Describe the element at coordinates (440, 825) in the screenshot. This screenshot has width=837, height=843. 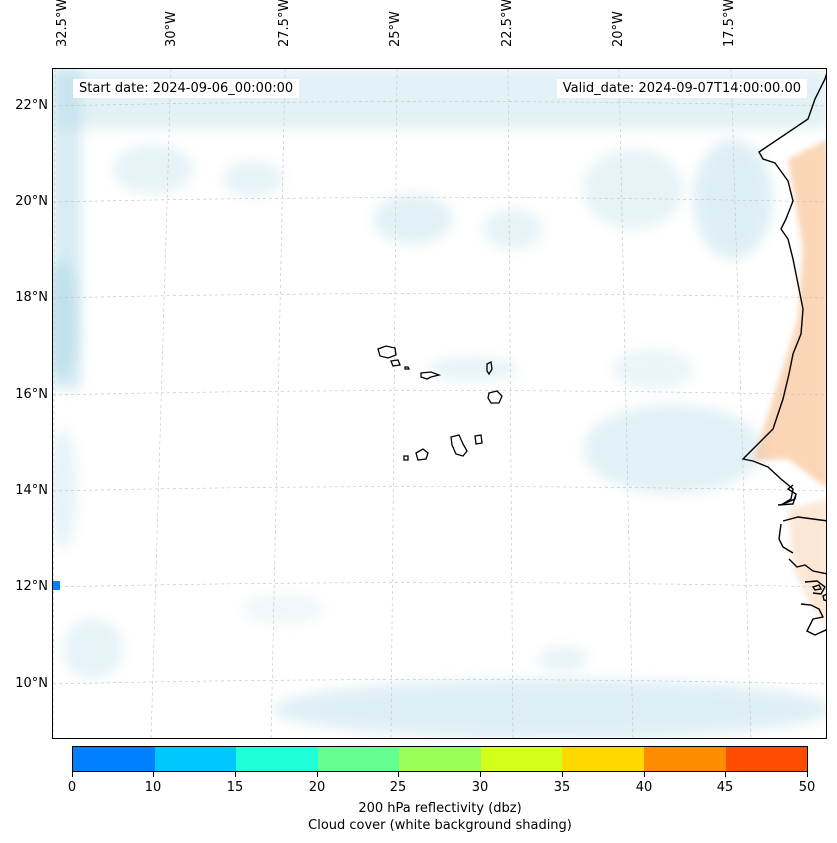
I see `colorbar-subtitle: Cloud cover (white background shading)` at that location.